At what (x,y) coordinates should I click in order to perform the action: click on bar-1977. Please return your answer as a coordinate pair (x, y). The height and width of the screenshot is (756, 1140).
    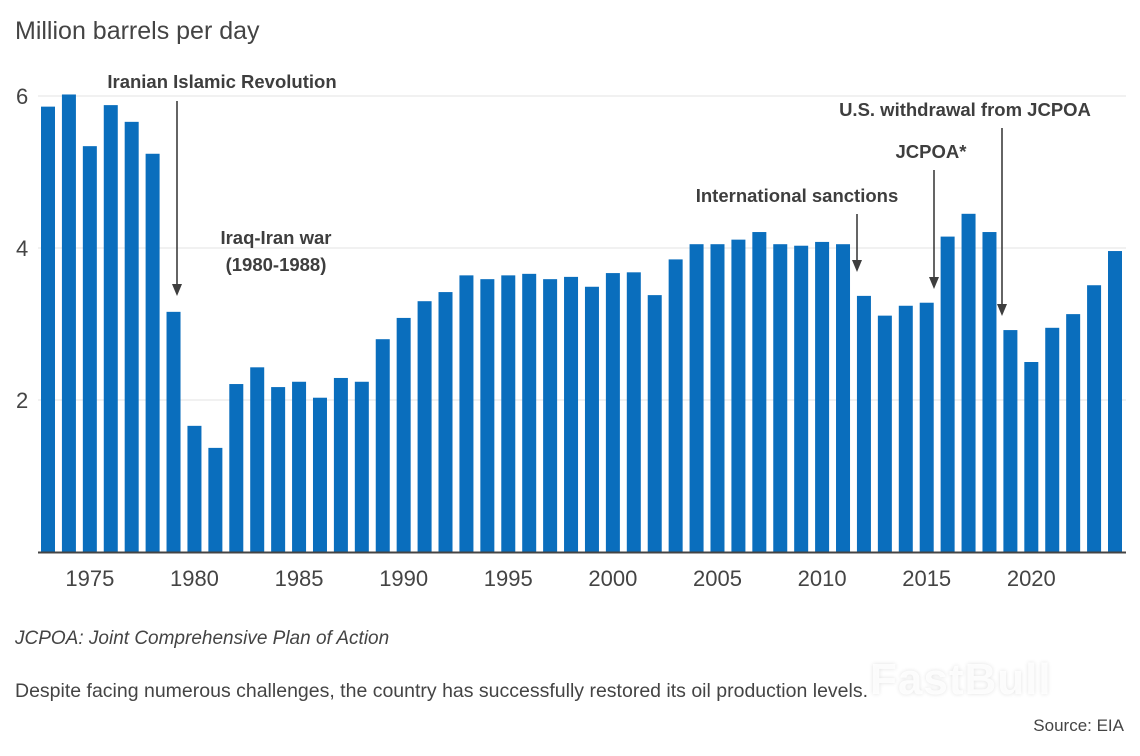
    Looking at the image, I should click on (131, 336).